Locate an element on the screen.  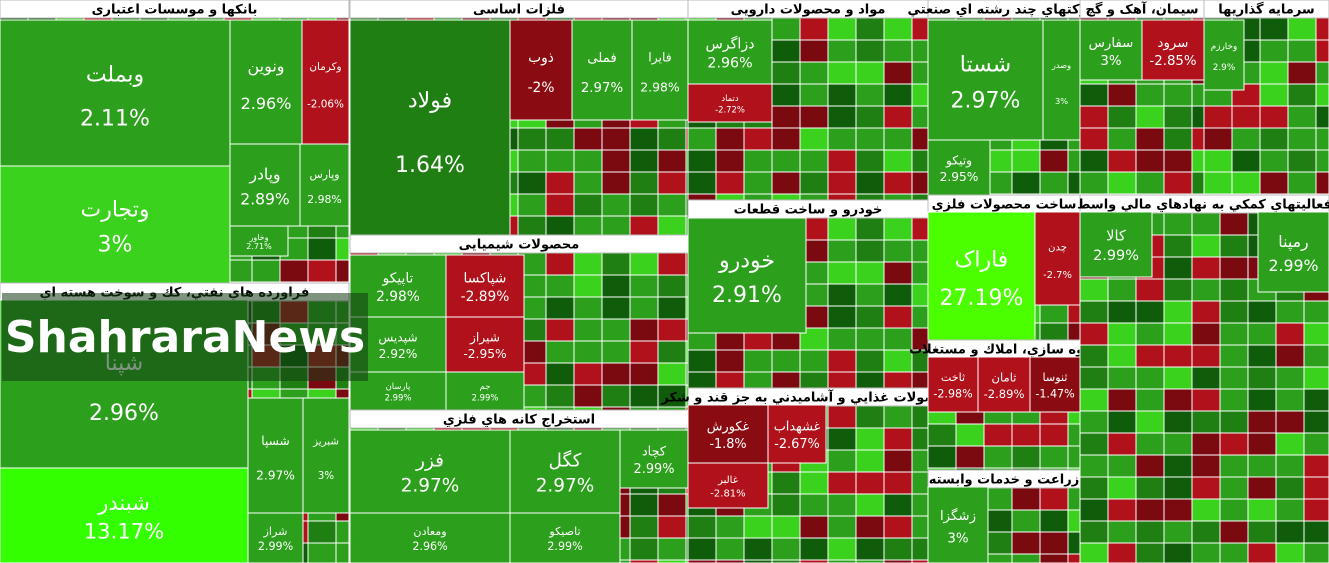
tile-value: 2.92% is located at coordinates (398, 354).